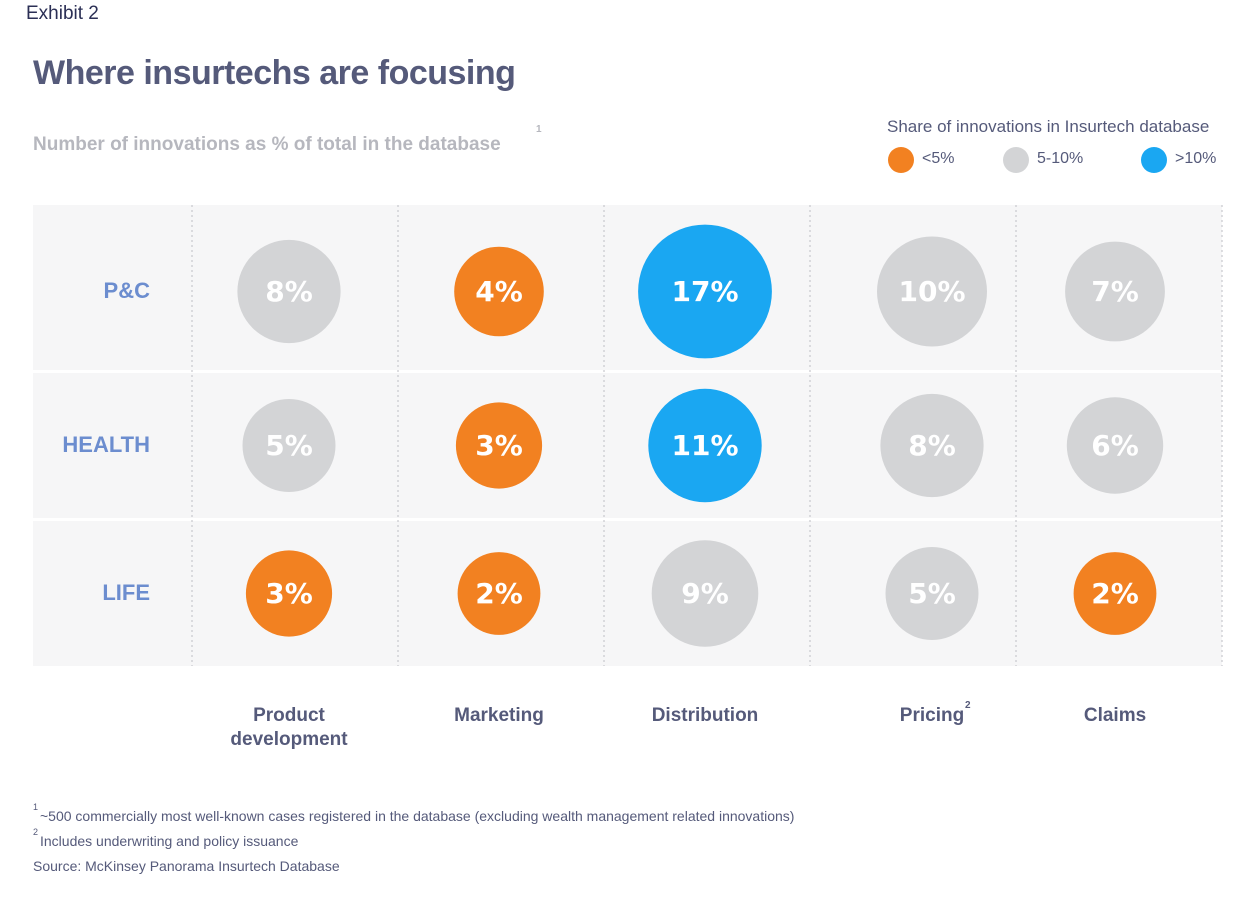 The height and width of the screenshot is (900, 1250). I want to click on x-tick-label: Distribution, so click(705, 715).